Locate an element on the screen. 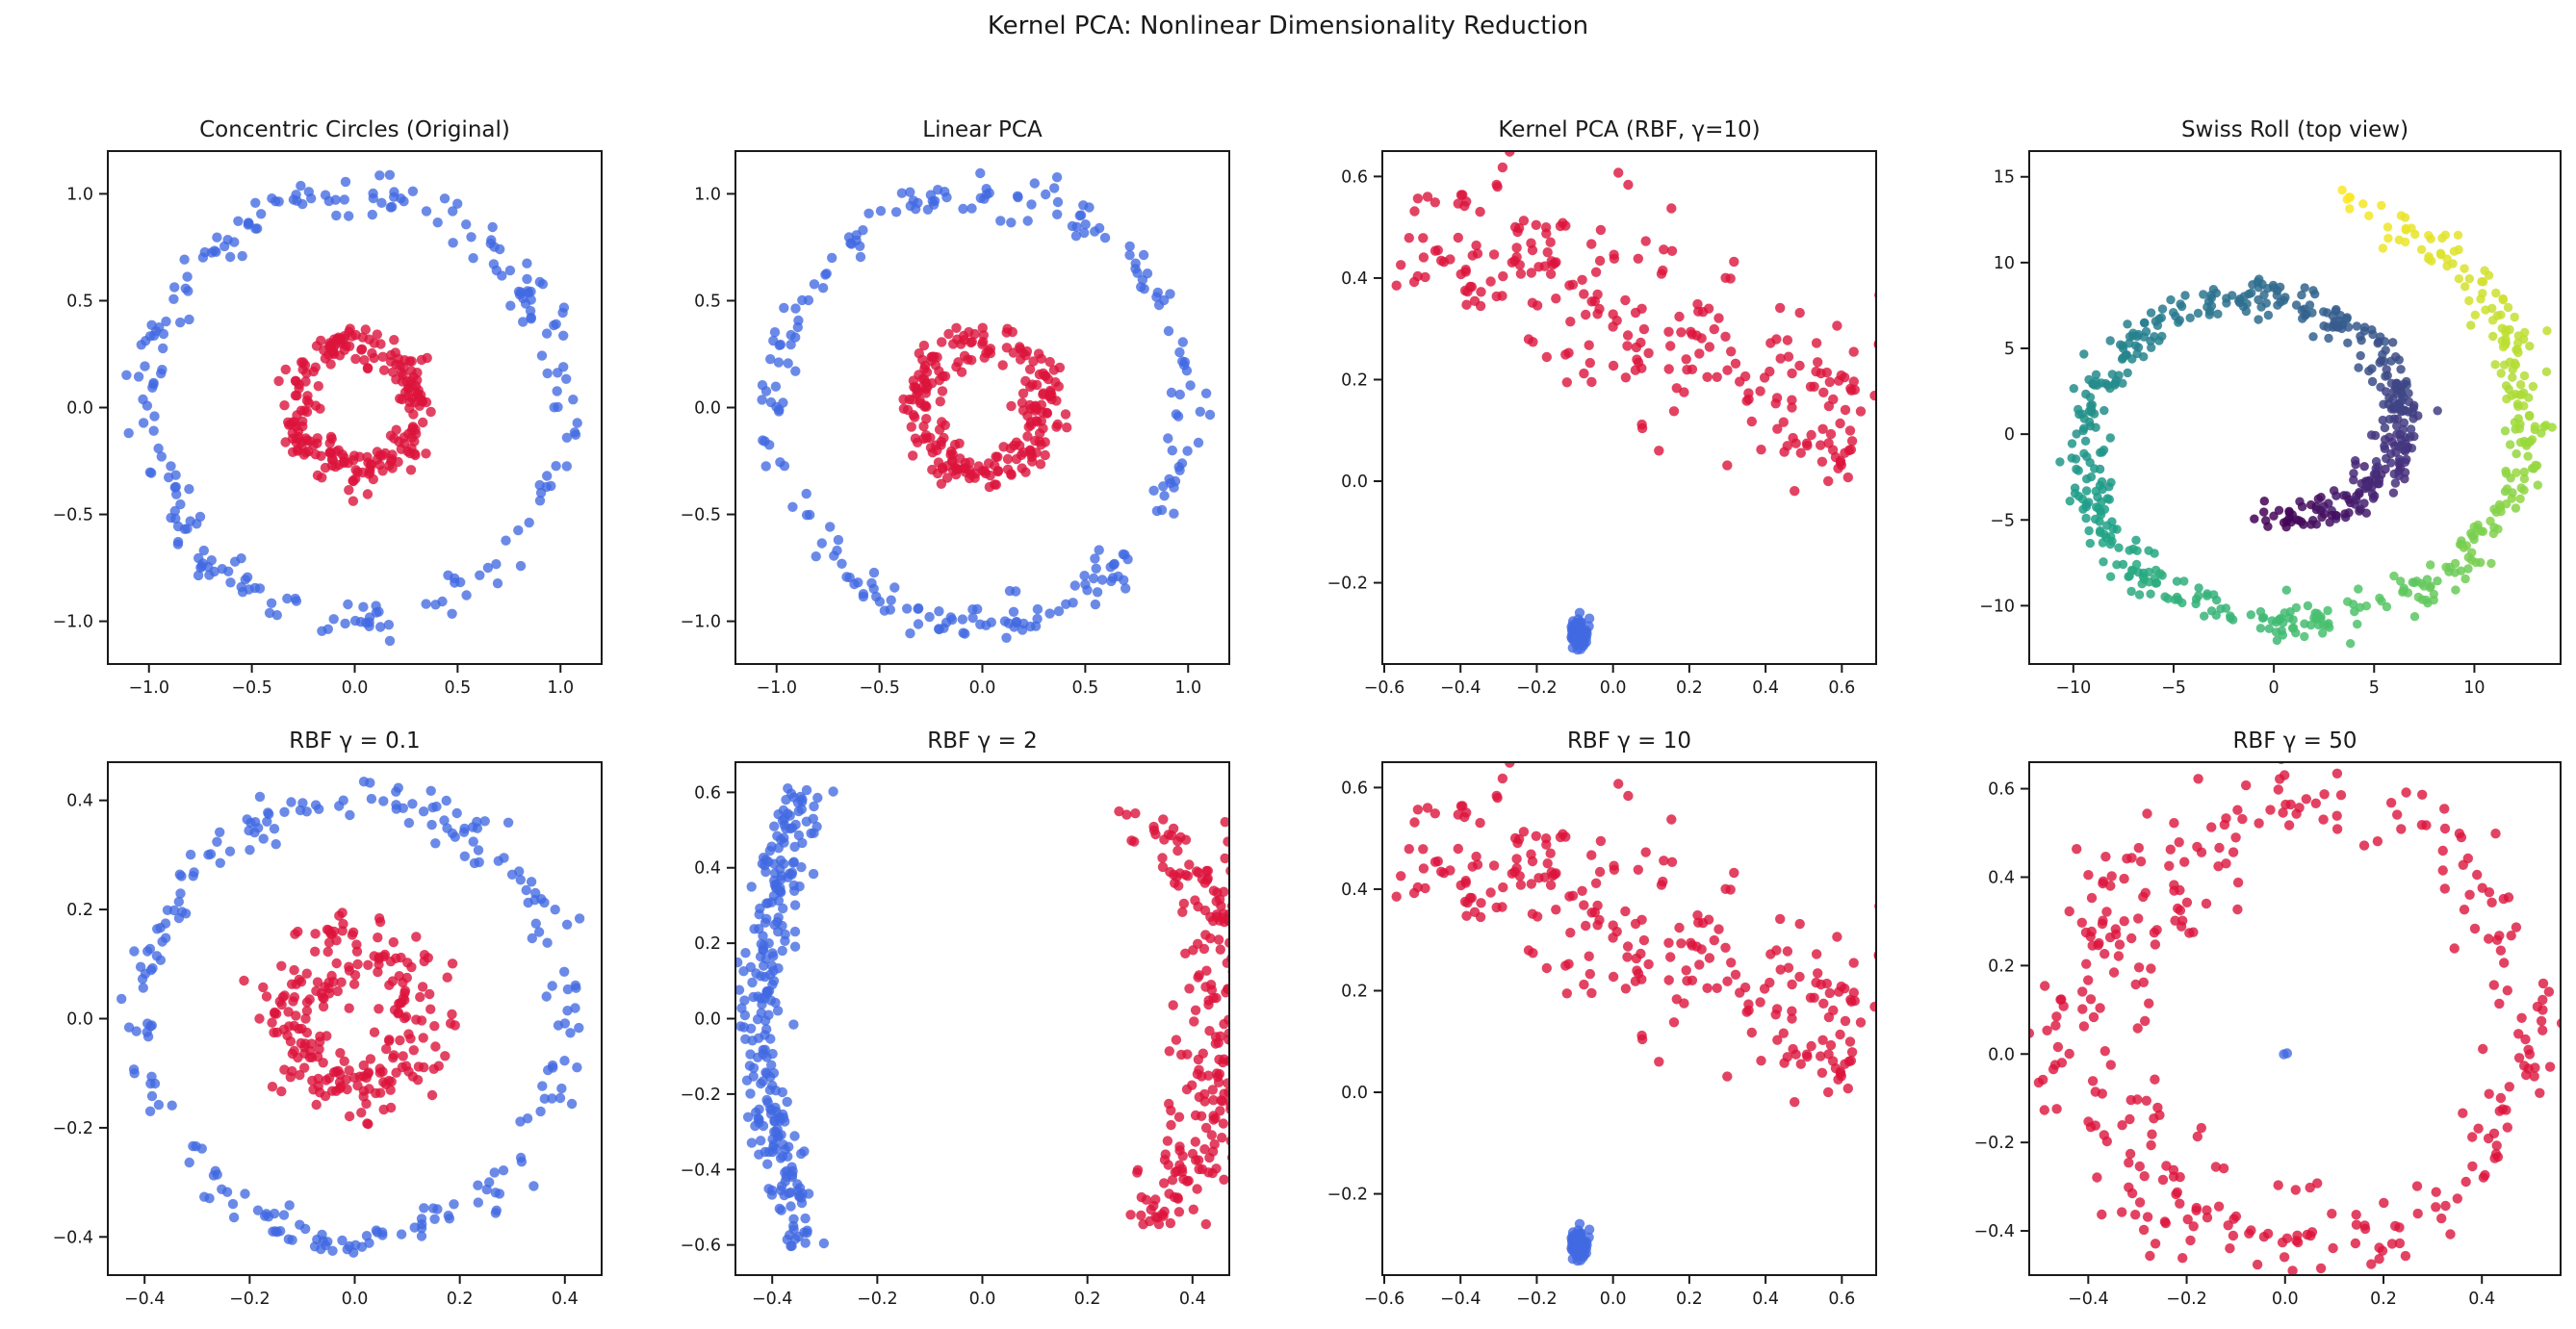 This screenshot has width=2576, height=1329. x-tick-label: −0.2 is located at coordinates (1537, 688).